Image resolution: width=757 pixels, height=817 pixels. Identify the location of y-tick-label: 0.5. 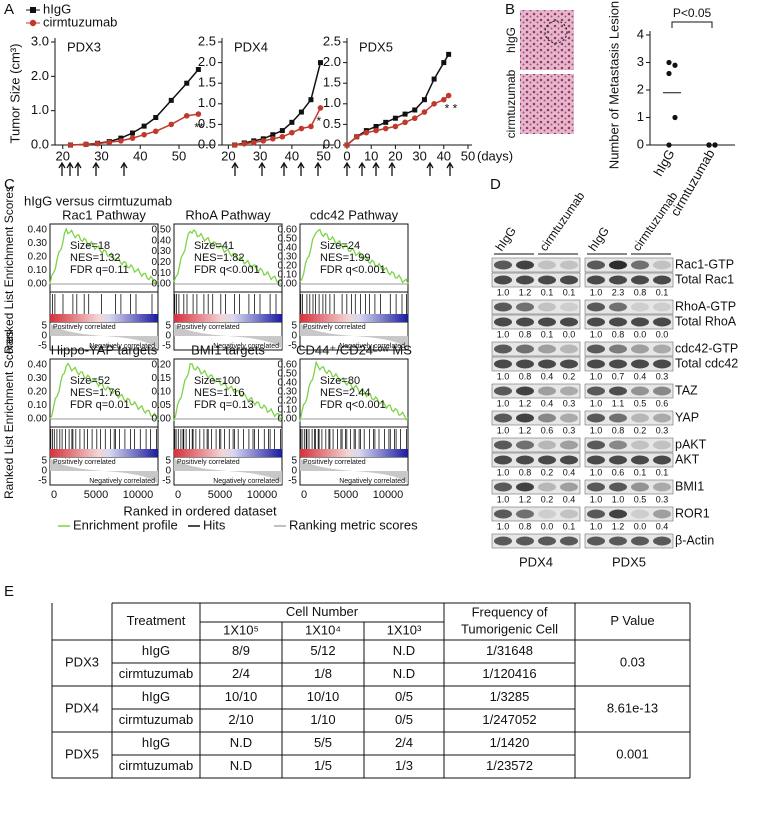
(332, 123).